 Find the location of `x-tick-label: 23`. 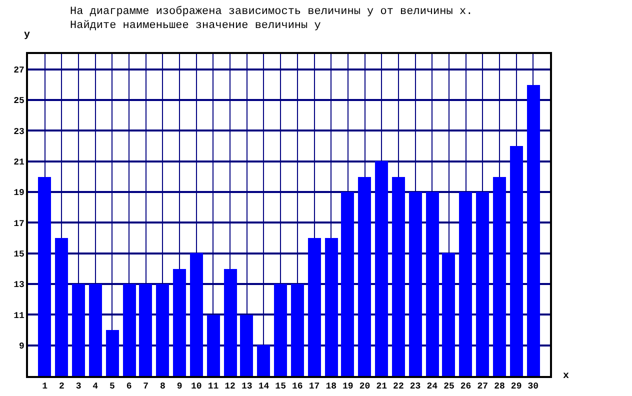

x-tick-label: 23 is located at coordinates (415, 387).